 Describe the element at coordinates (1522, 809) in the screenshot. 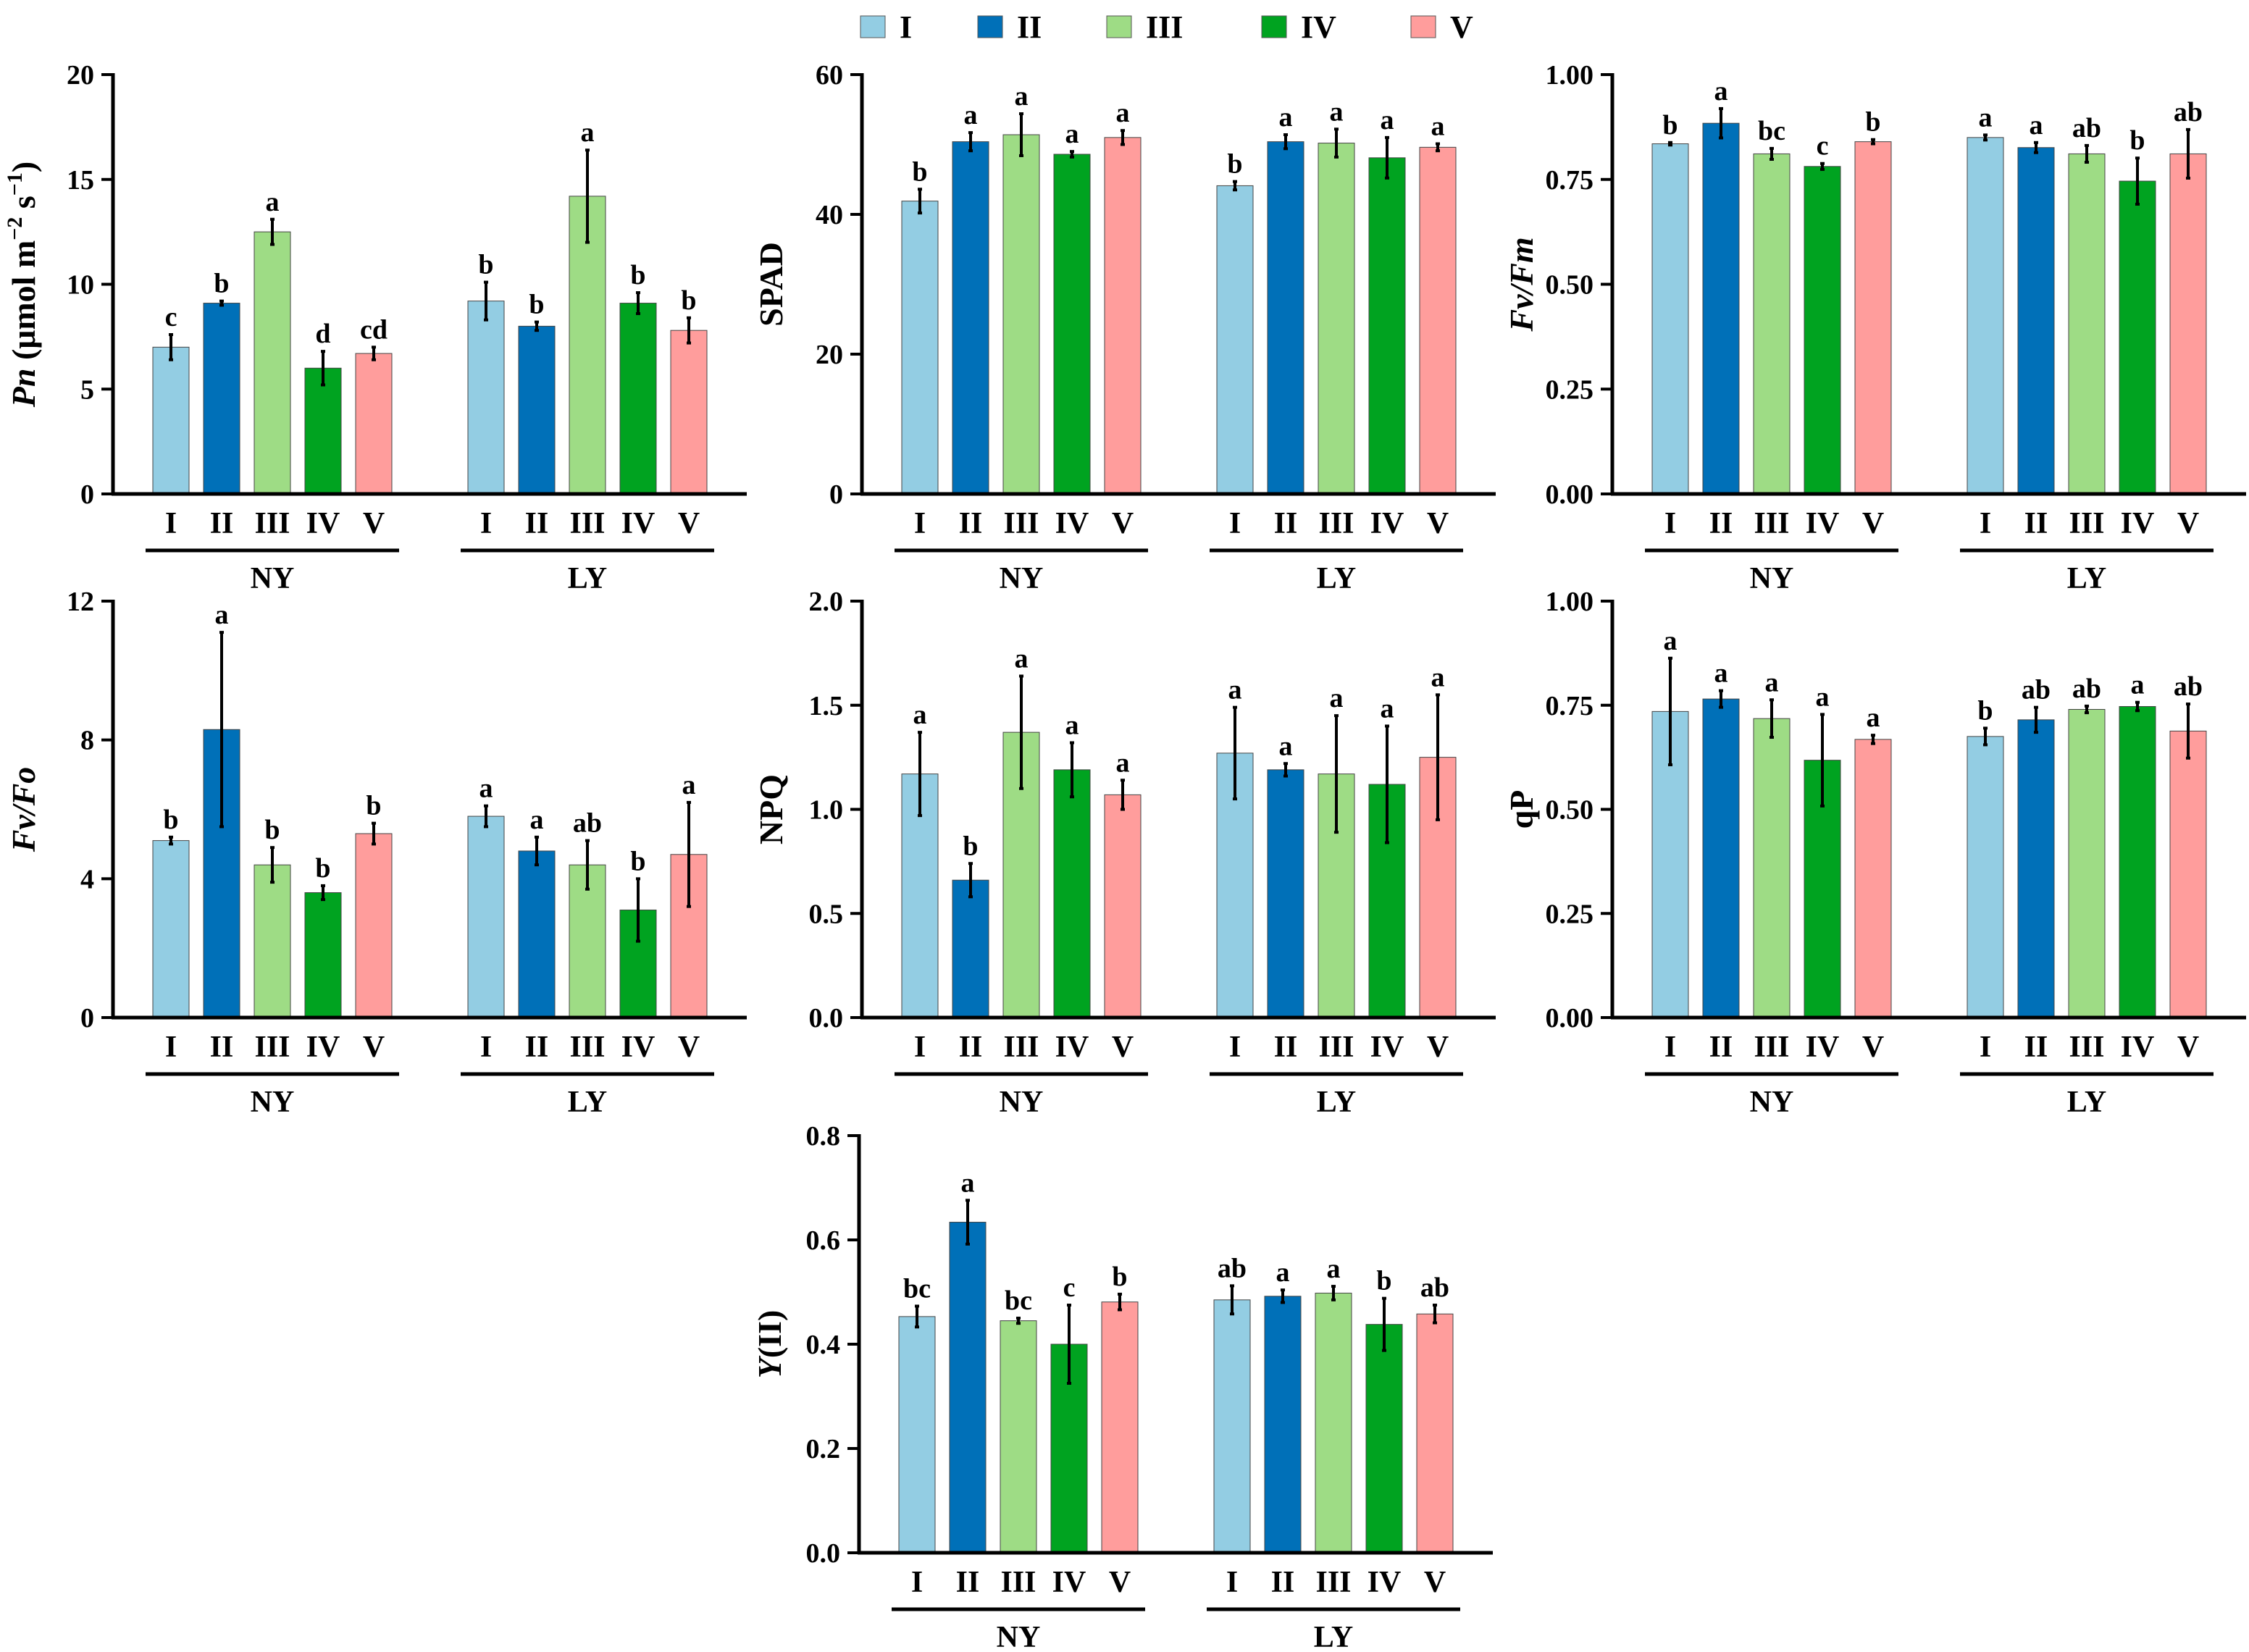

I see `y-axis-label: qP` at that location.